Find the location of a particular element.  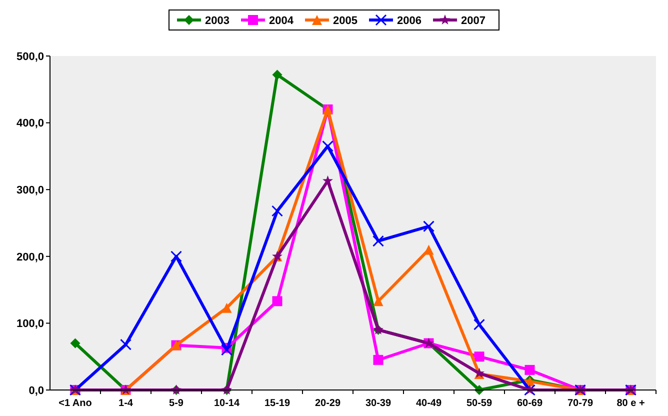

x-tick-label: 5-9 is located at coordinates (176, 403).